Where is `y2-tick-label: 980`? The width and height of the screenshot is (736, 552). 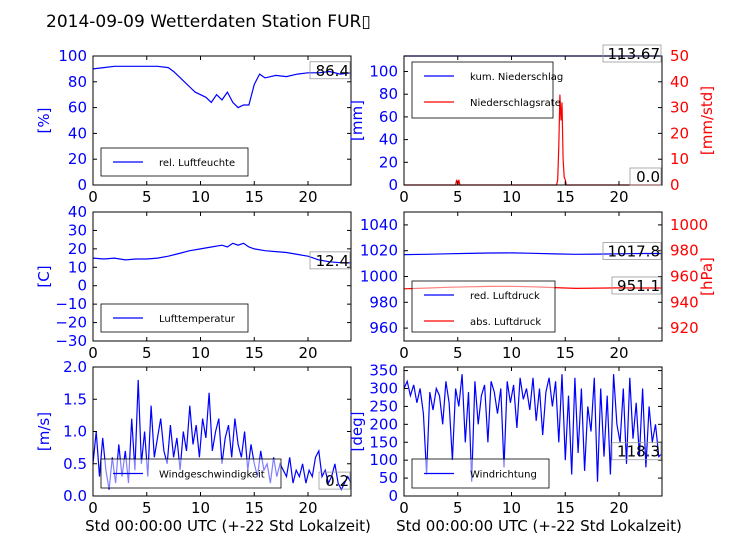
y2-tick-label: 980 is located at coordinates (684, 251).